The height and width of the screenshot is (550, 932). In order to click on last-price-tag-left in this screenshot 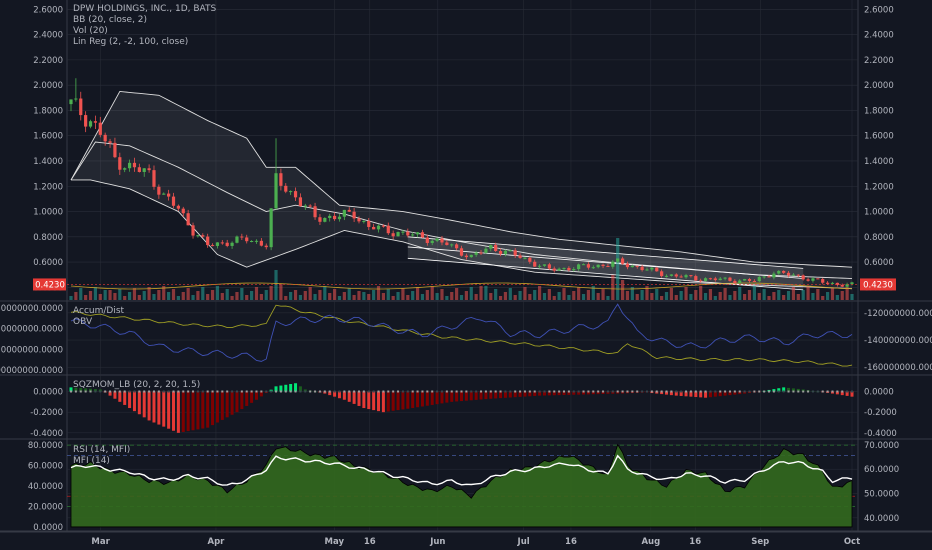, I will do `click(49, 284)`.